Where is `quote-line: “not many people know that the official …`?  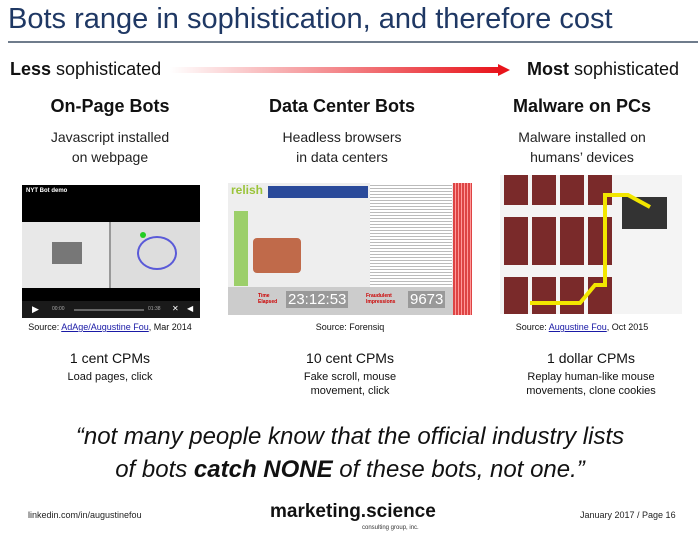
quote-line: “not many people know that the official … is located at coordinates (350, 436).